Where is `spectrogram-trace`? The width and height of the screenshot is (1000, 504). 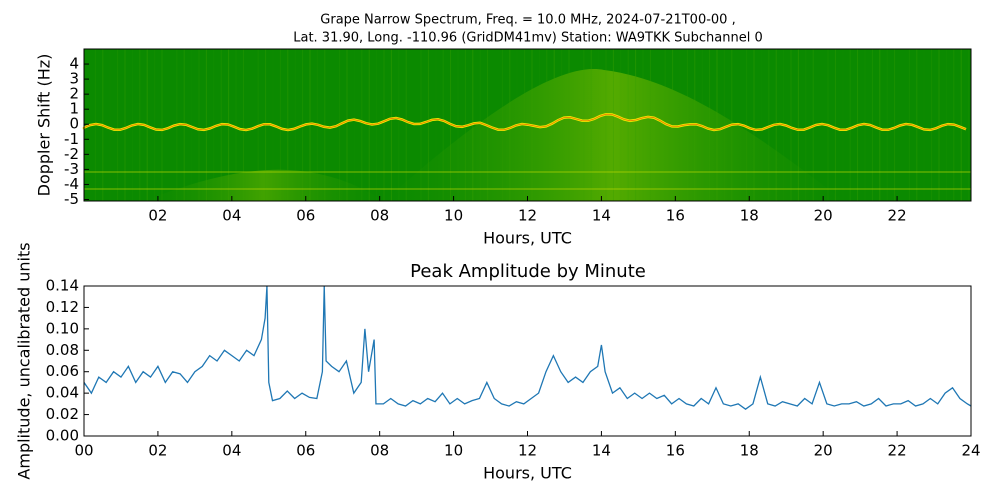 spectrogram-trace is located at coordinates (525, 122).